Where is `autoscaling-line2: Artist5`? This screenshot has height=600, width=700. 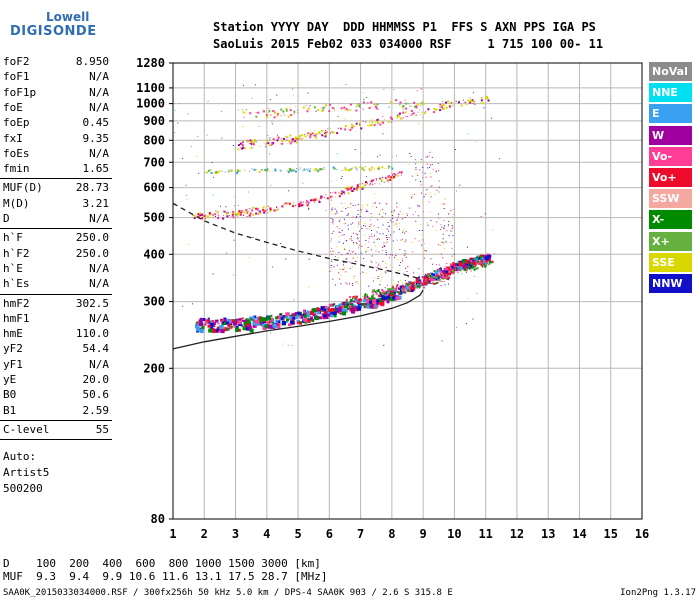 autoscaling-line2: Artist5 is located at coordinates (26, 473).